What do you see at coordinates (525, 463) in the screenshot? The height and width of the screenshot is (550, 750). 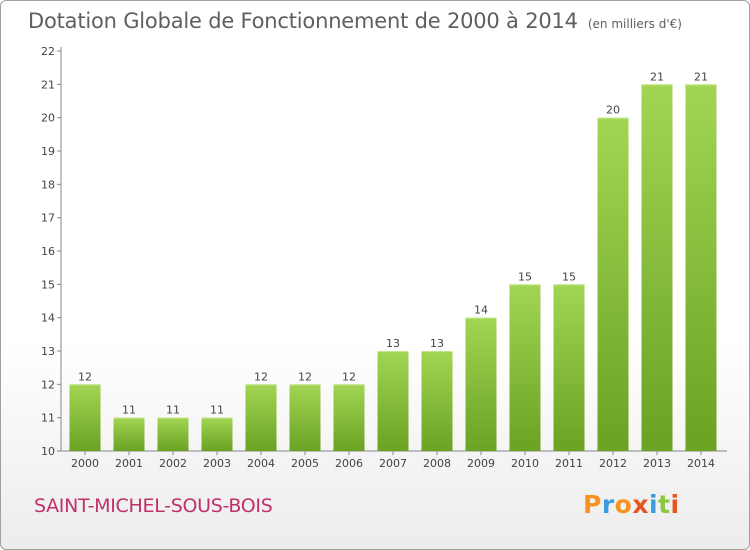 I see `x-tick-label: 2010` at bounding box center [525, 463].